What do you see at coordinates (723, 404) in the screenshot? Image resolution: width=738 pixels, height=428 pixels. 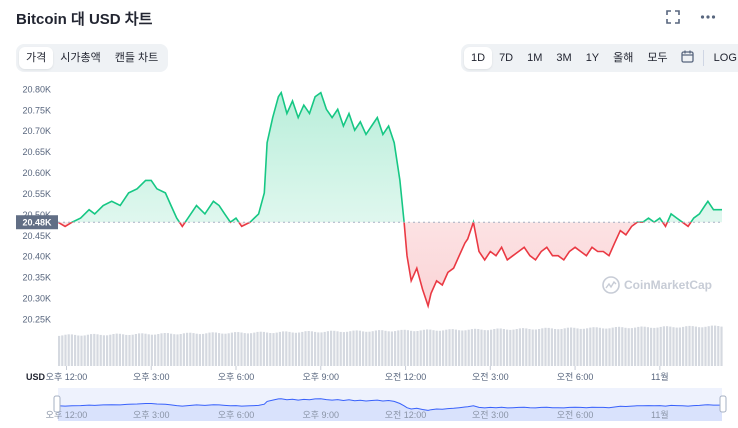 I see `navigator-right-handle` at bounding box center [723, 404].